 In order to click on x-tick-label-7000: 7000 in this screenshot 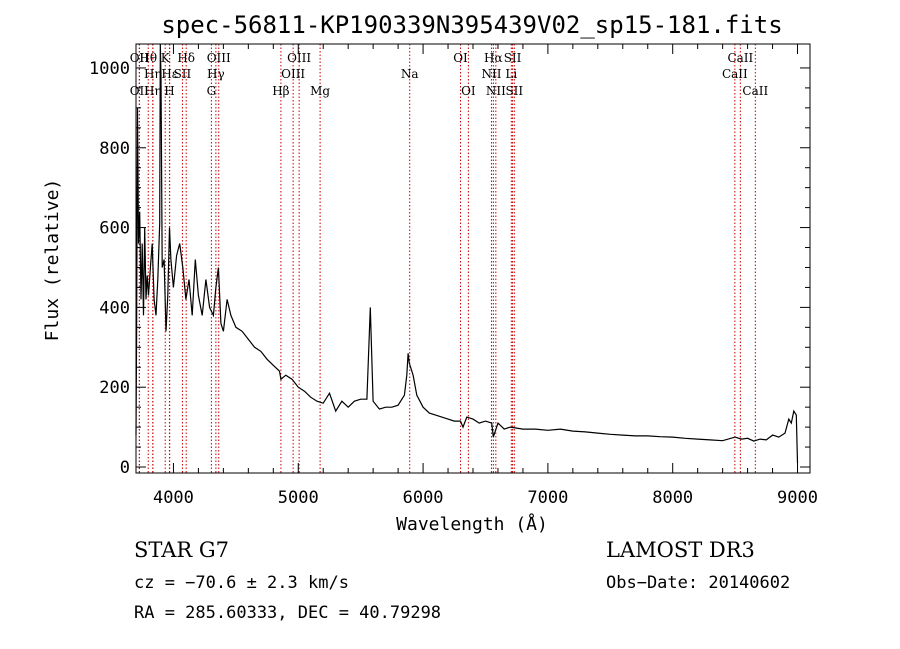, I will do `click(547, 498)`.